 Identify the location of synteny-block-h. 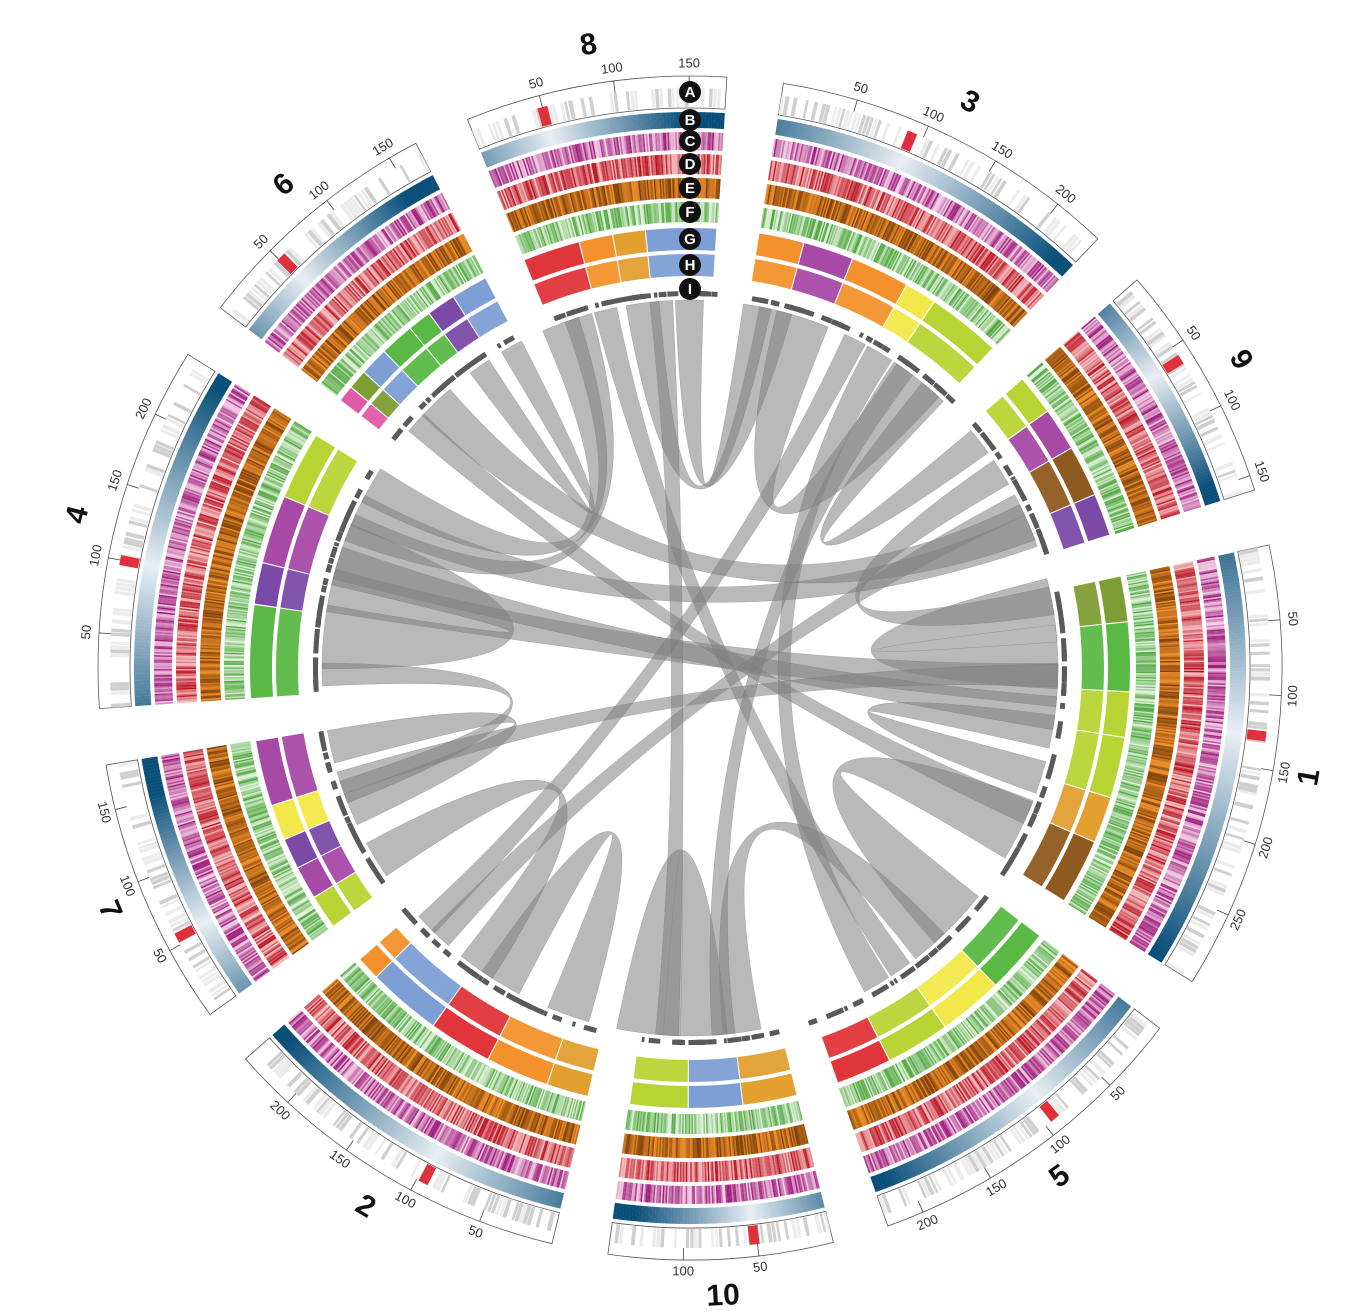
(1087, 604).